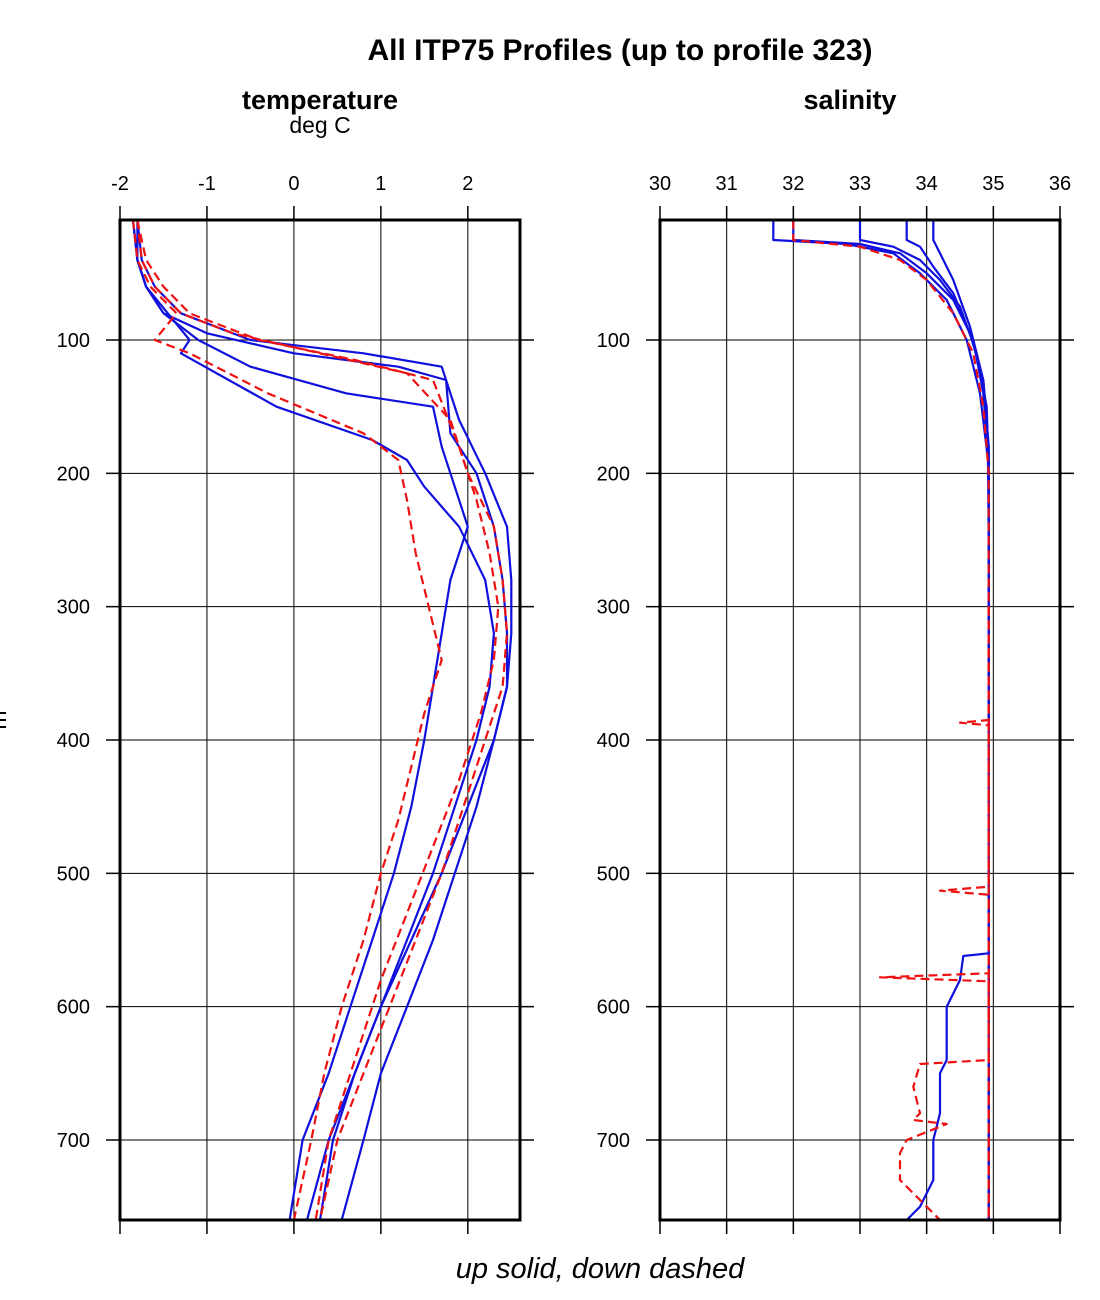 This screenshot has width=1100, height=1300. Describe the element at coordinates (120, 184) in the screenshot. I see `temperature-xtick-label: -2` at that location.